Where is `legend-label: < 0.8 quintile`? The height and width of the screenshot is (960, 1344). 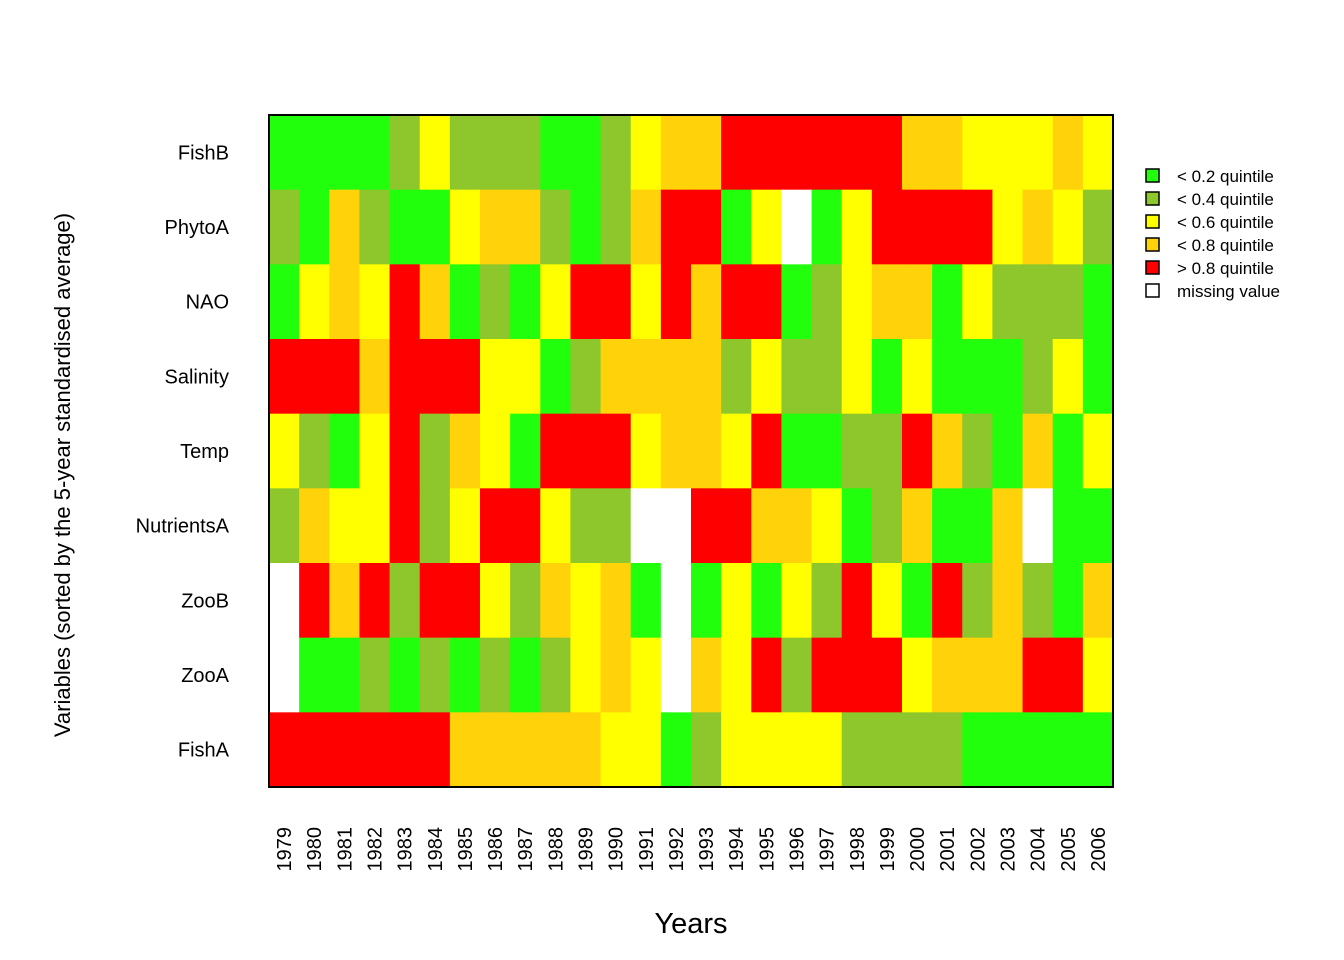
legend-label: < 0.8 quintile is located at coordinates (1225, 245).